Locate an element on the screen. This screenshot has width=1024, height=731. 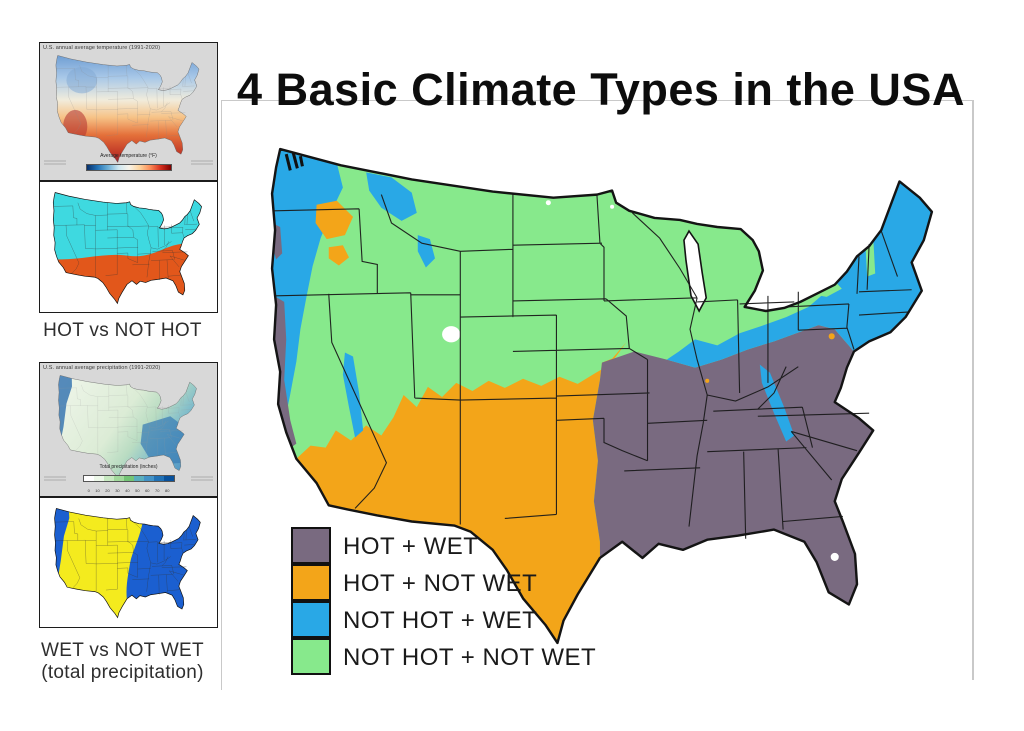
wet-map-caption-line1: WET vs NOT WET is located at coordinates (122, 650).